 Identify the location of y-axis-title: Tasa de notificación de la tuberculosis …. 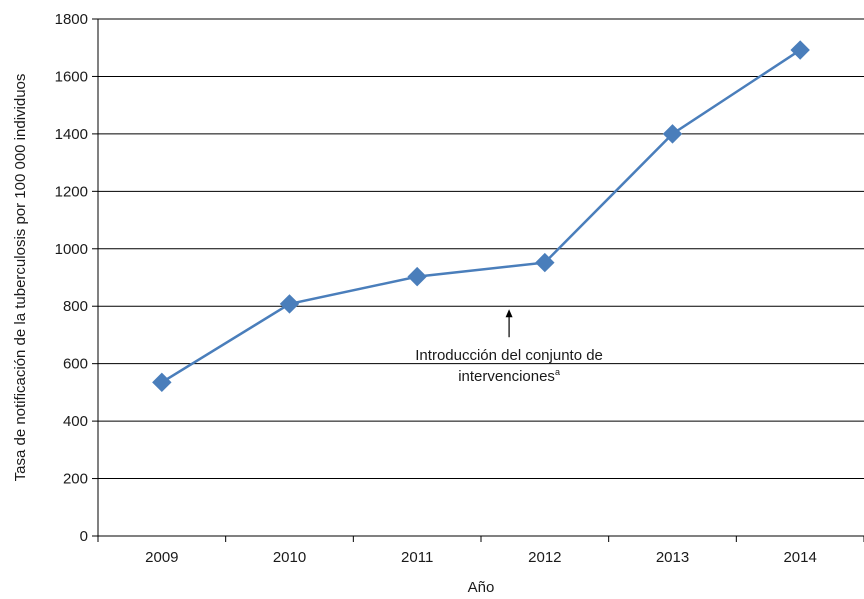
(20, 278).